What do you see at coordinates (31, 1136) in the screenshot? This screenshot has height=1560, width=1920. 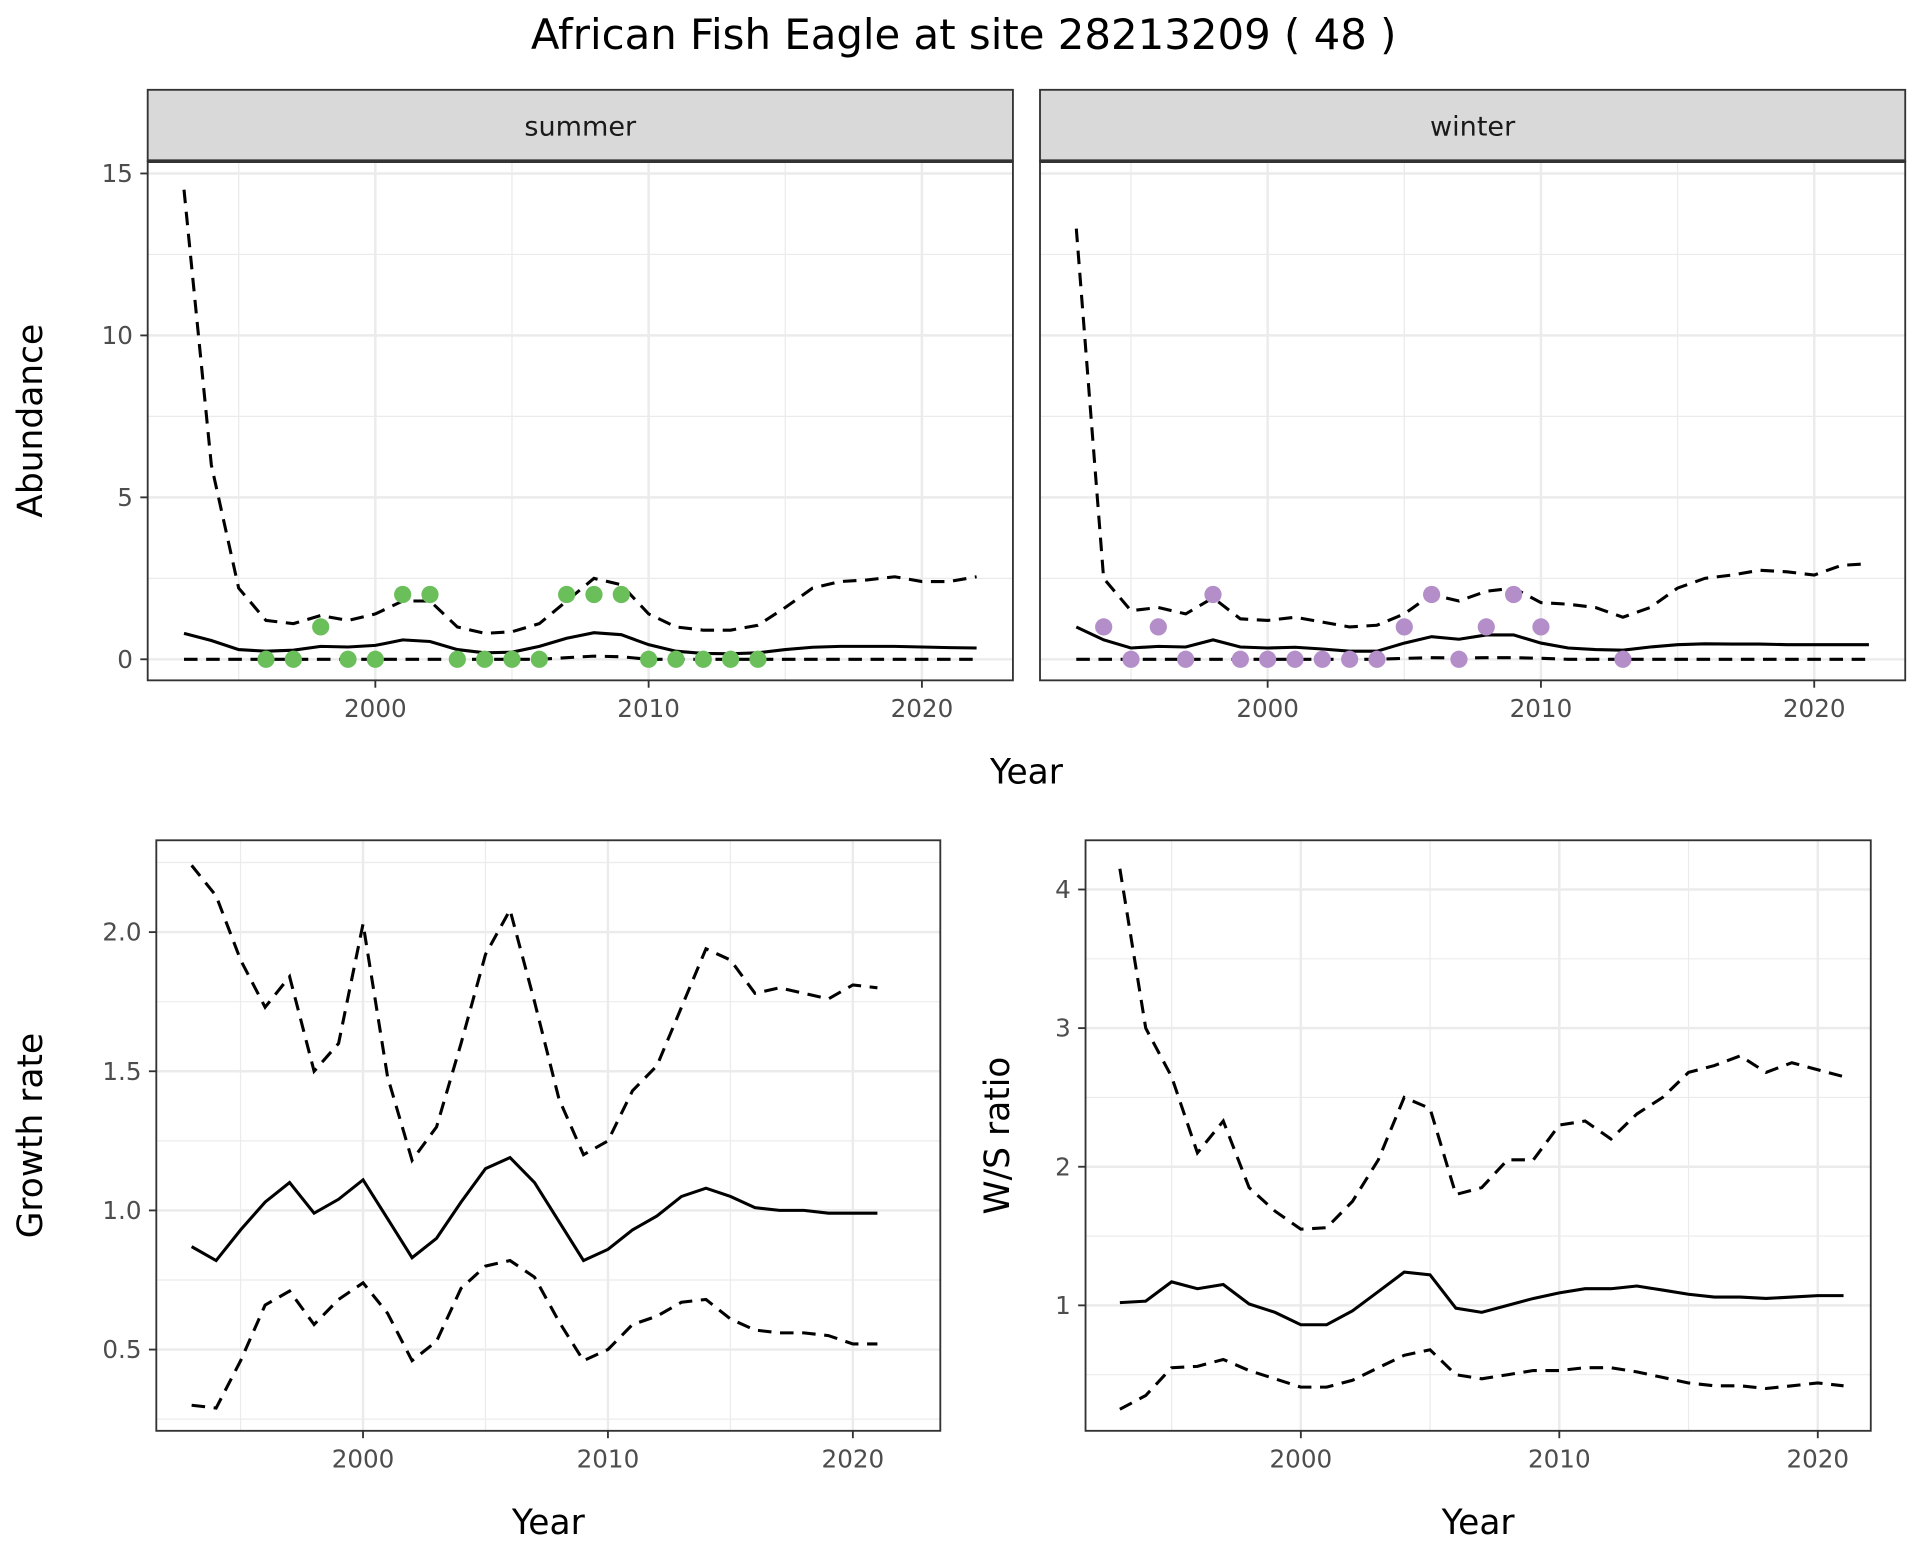 I see `y-axis-label: Growth rate` at bounding box center [31, 1136].